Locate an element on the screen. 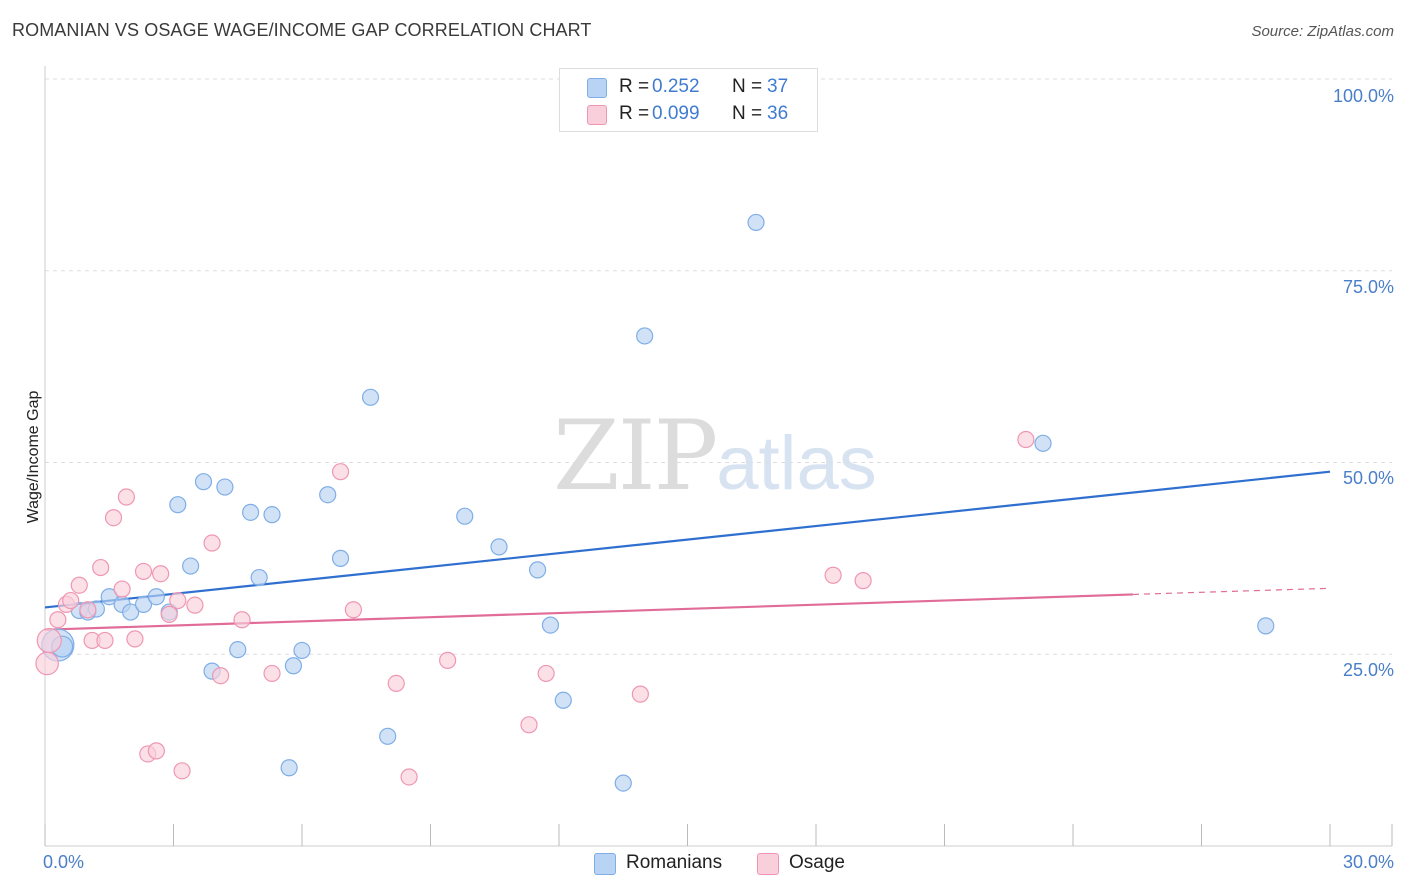 This screenshot has height=892, width=1406. watermark: ZIPatlas is located at coordinates (715, 456).